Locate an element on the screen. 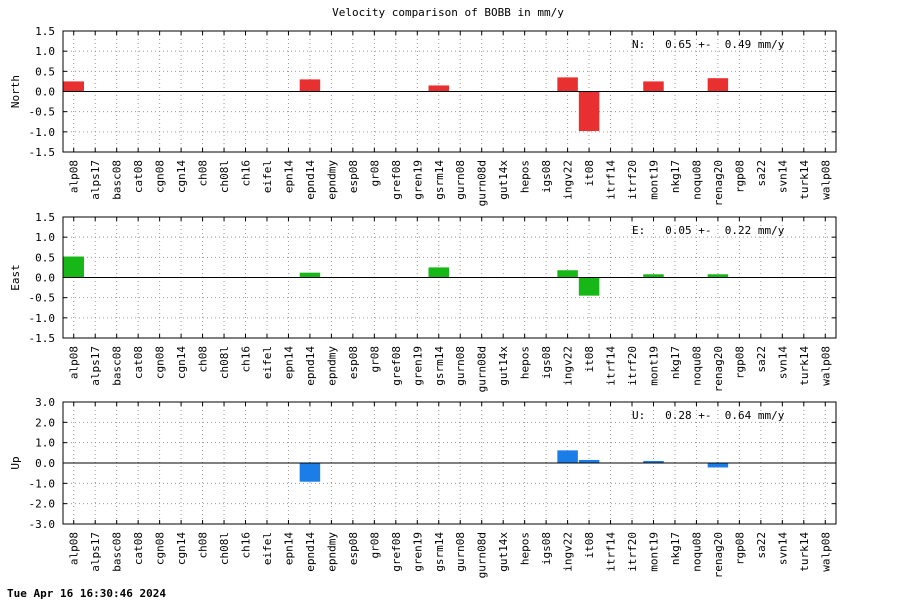  bar-up-epnd14 is located at coordinates (310, 472).